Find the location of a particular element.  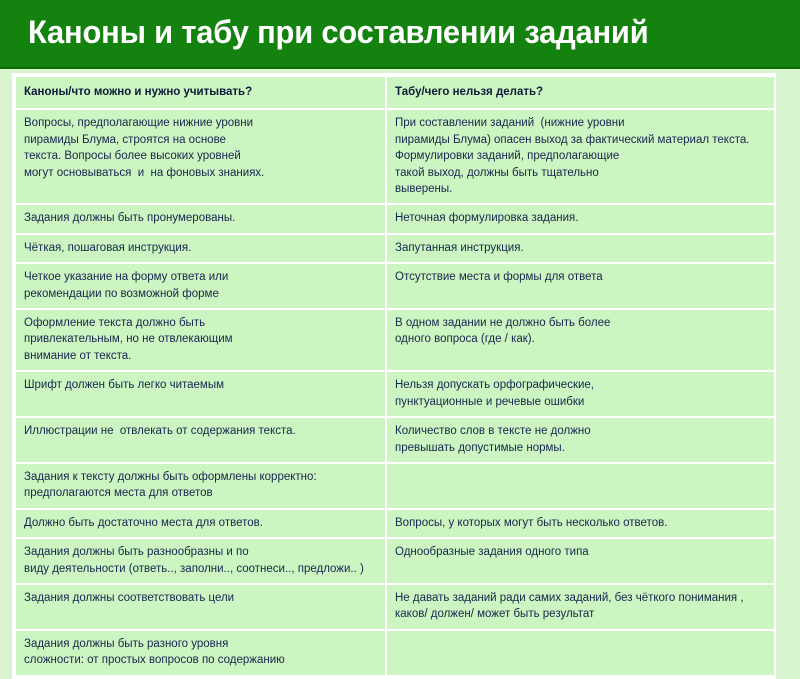

cell-text-line: Запутанная инструкция. is located at coordinates (459, 247).